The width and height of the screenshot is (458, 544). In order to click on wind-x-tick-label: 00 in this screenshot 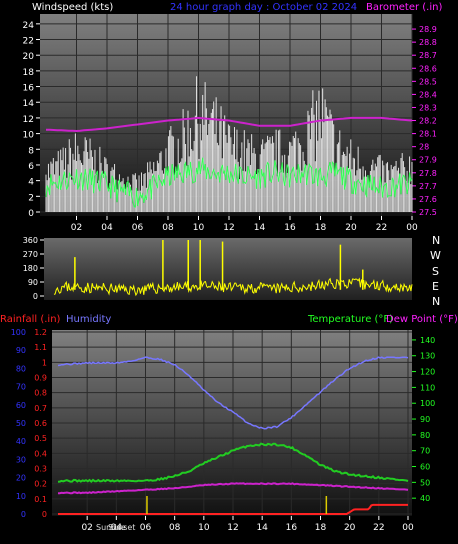, I will do `click(412, 228)`.